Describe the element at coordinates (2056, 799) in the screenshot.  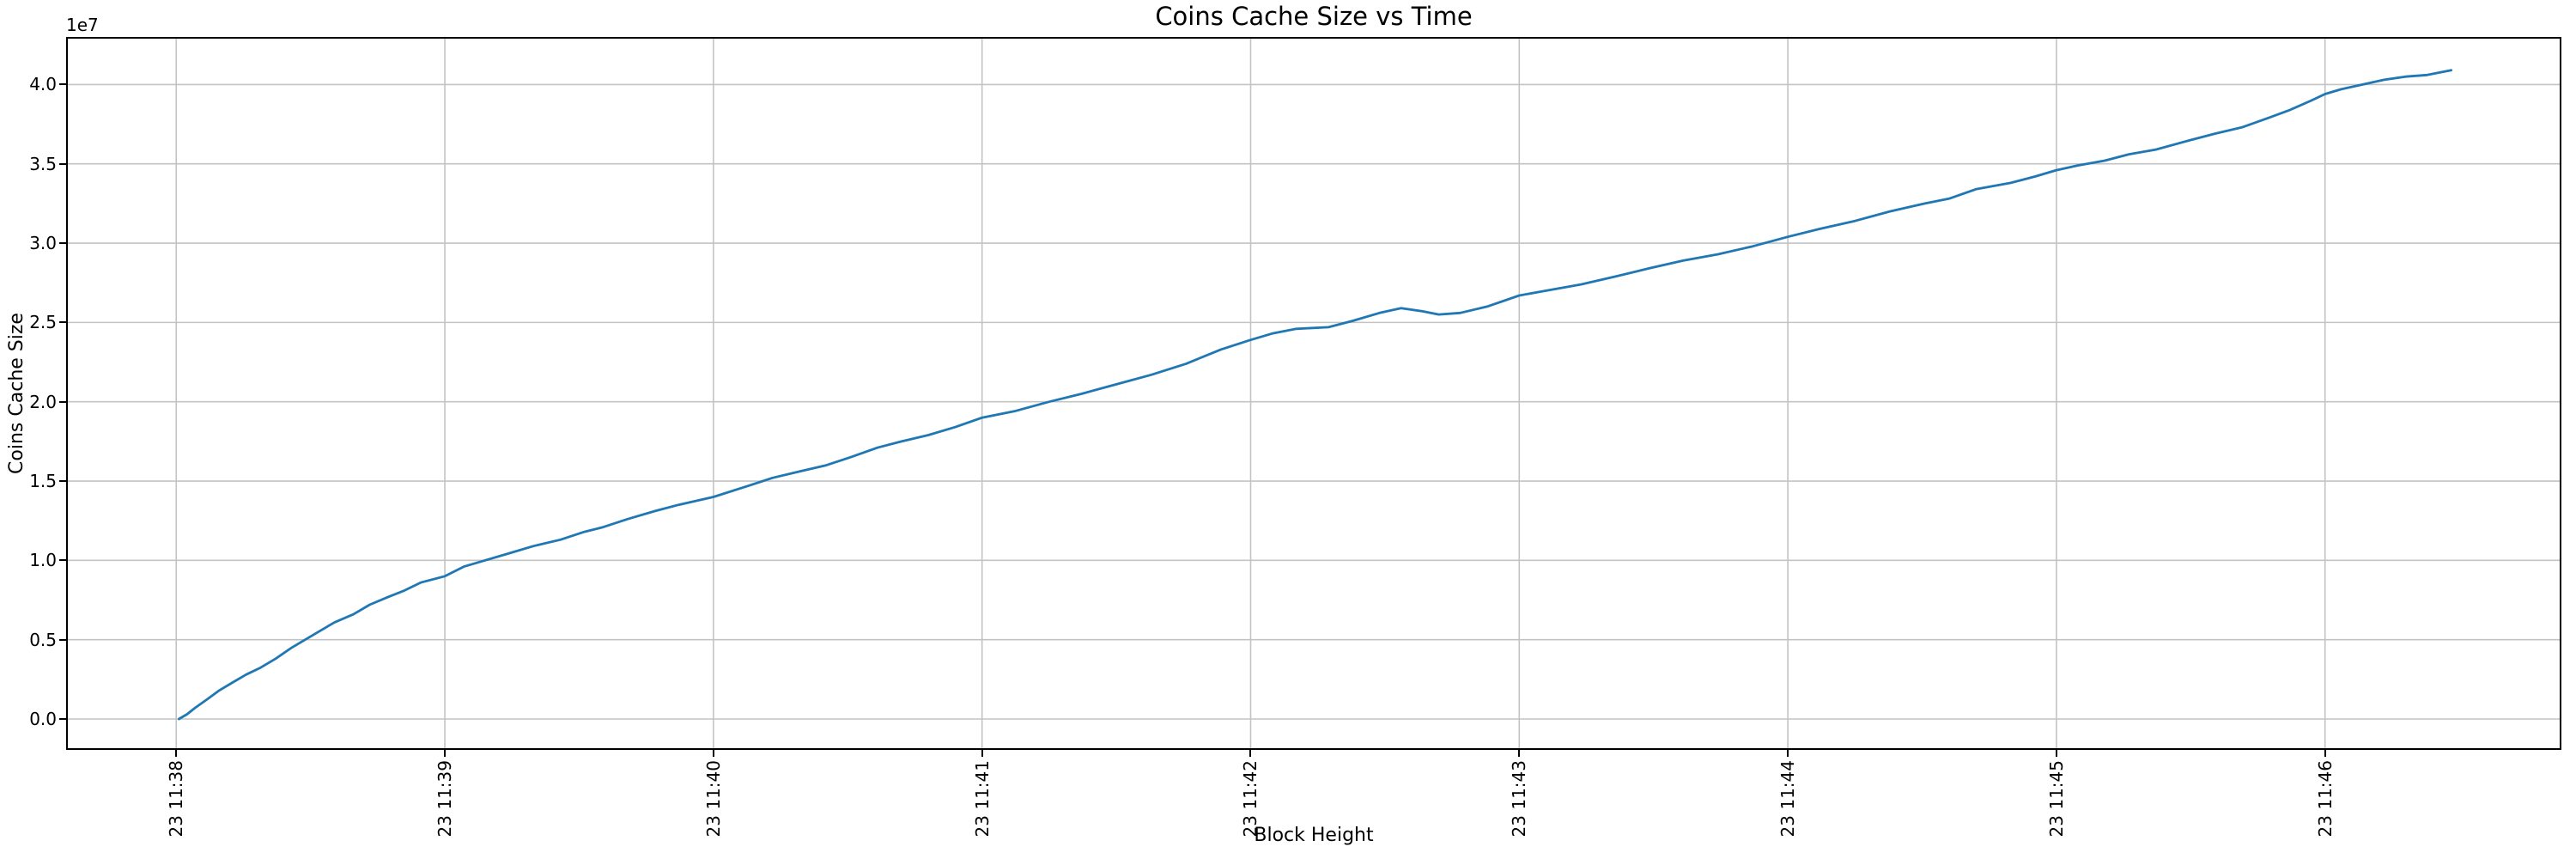
I see `x-tick-label: 23 11:45` at that location.